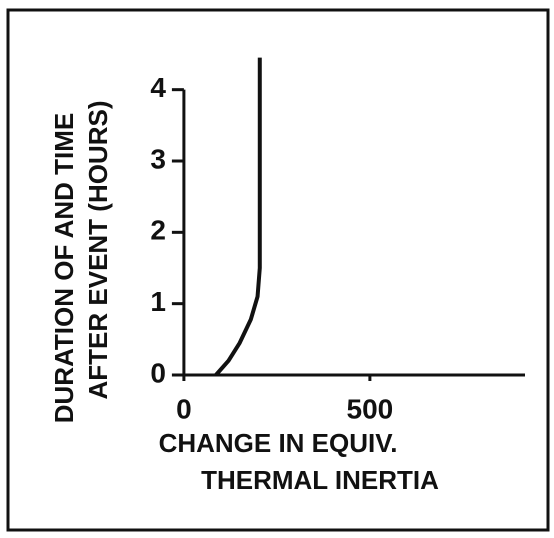 This screenshot has height=538, width=554. What do you see at coordinates (158, 372) in the screenshot?
I see `y-tick-label: 0` at bounding box center [158, 372].